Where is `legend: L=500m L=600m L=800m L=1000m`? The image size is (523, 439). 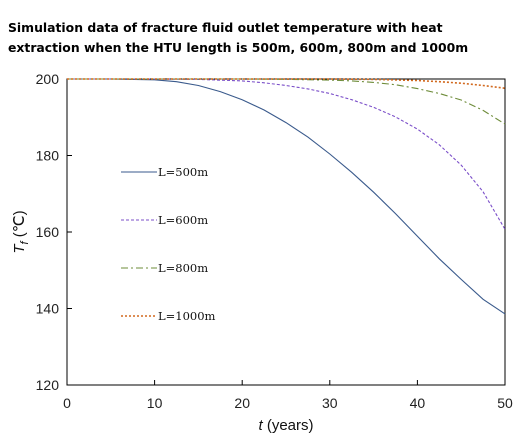
legend: L=500m L=600m L=800m L=1000m is located at coordinates (168, 244).